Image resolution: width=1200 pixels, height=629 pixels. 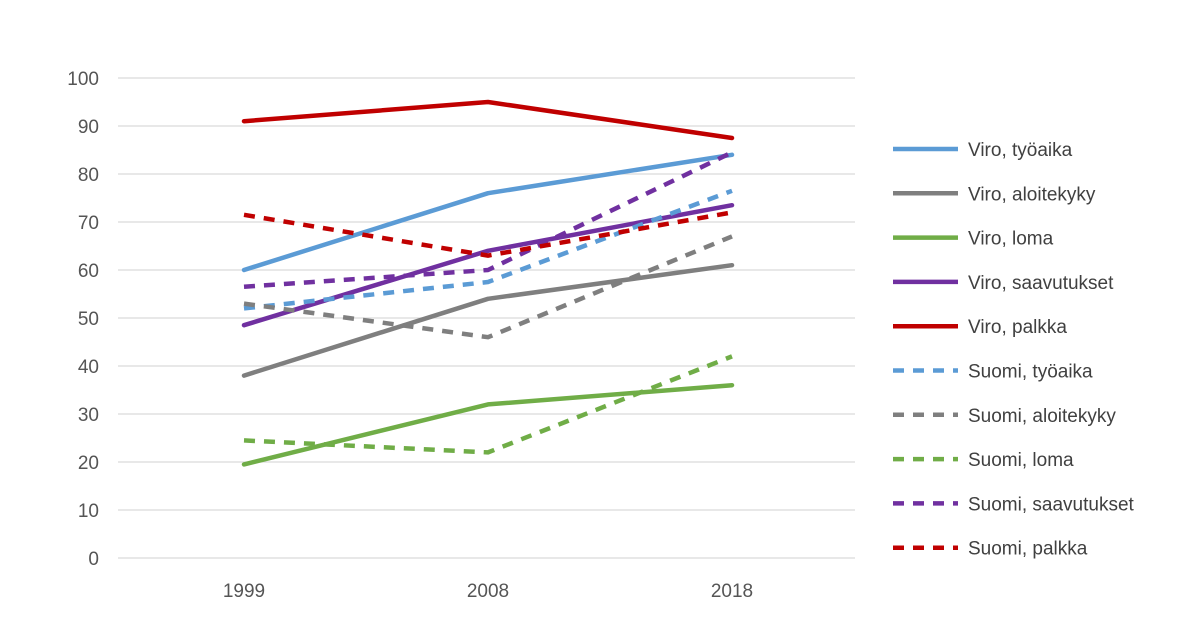 I want to click on y-tick-label: 70, so click(x=88, y=223).